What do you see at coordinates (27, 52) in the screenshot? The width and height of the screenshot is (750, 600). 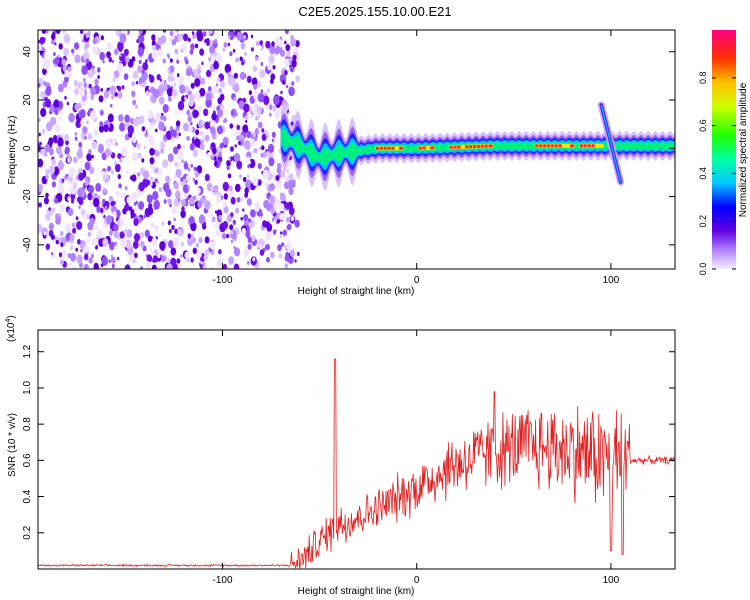 I see `spectrogram-y-tick-label: 40` at bounding box center [27, 52].